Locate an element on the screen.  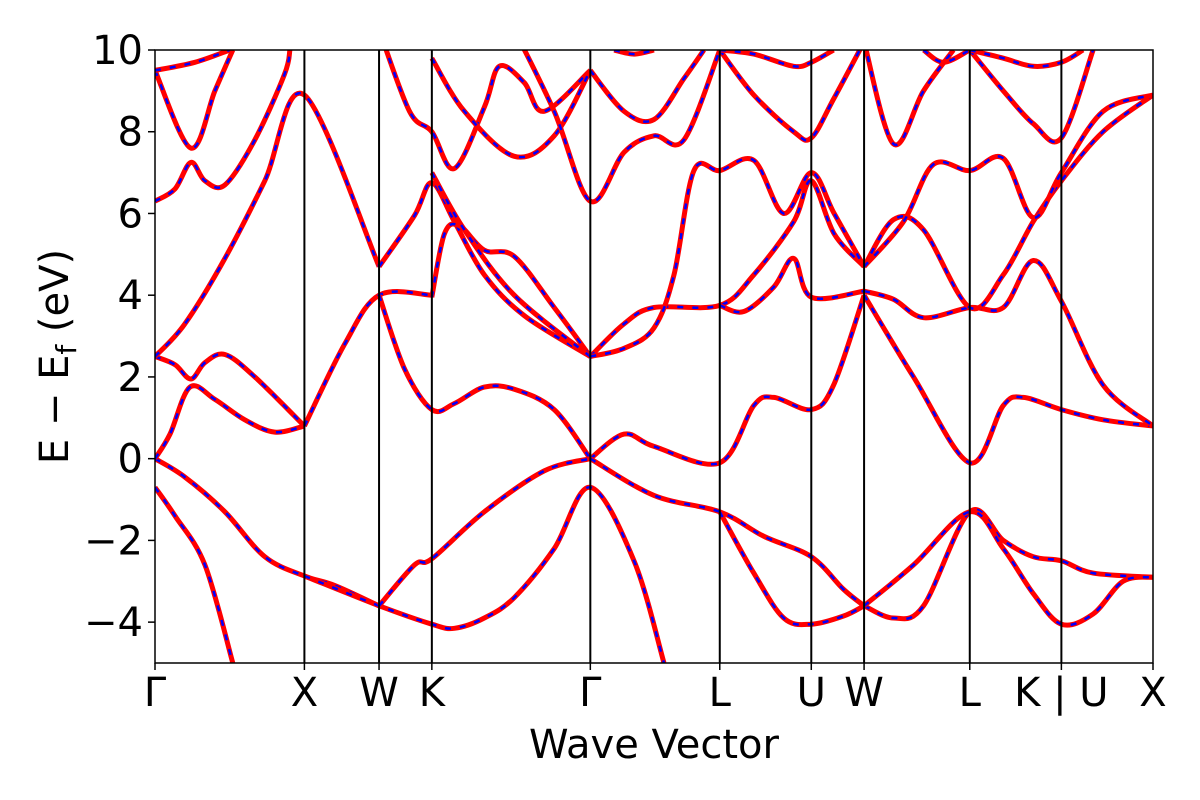
y-tick-label: 10 is located at coordinates (117, 51).